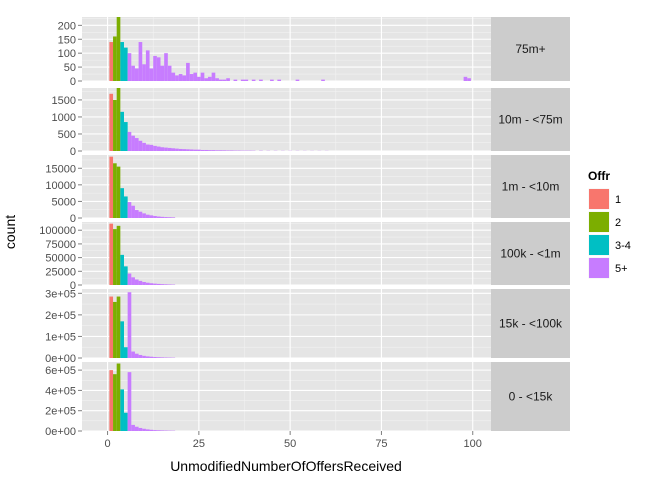  Describe the element at coordinates (199, 444) in the screenshot. I see `x-tick-label: 25` at that location.